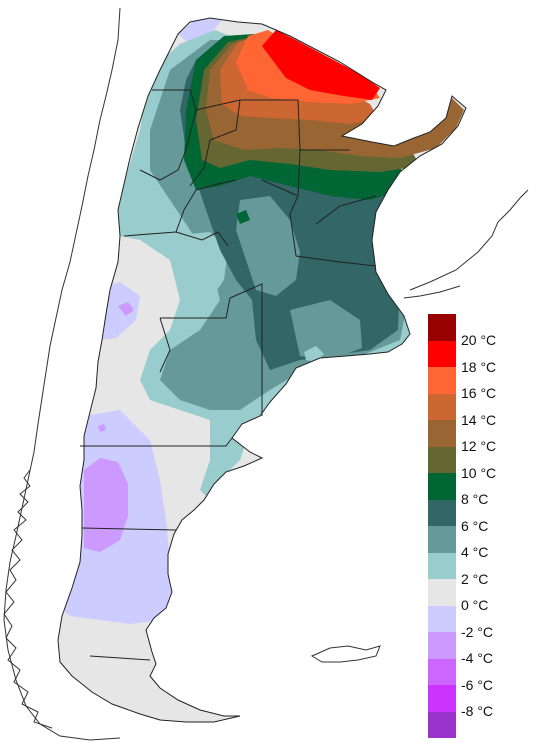 This screenshot has width=538, height=745. I want to click on chile-coast-jagged, so click(28, 599).